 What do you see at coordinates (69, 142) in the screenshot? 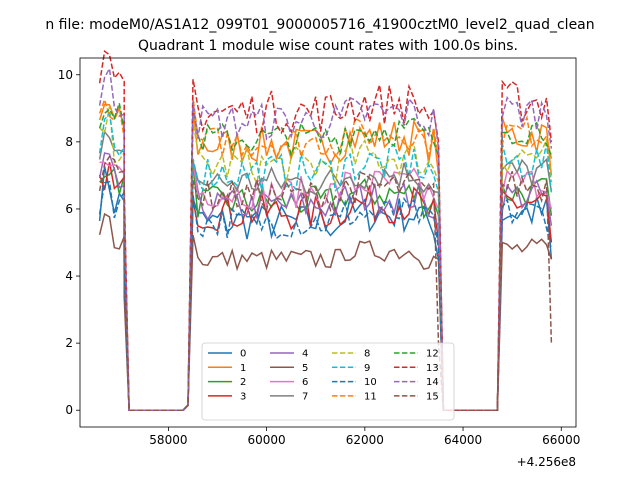
I see `y-tick-label: 8` at bounding box center [69, 142].